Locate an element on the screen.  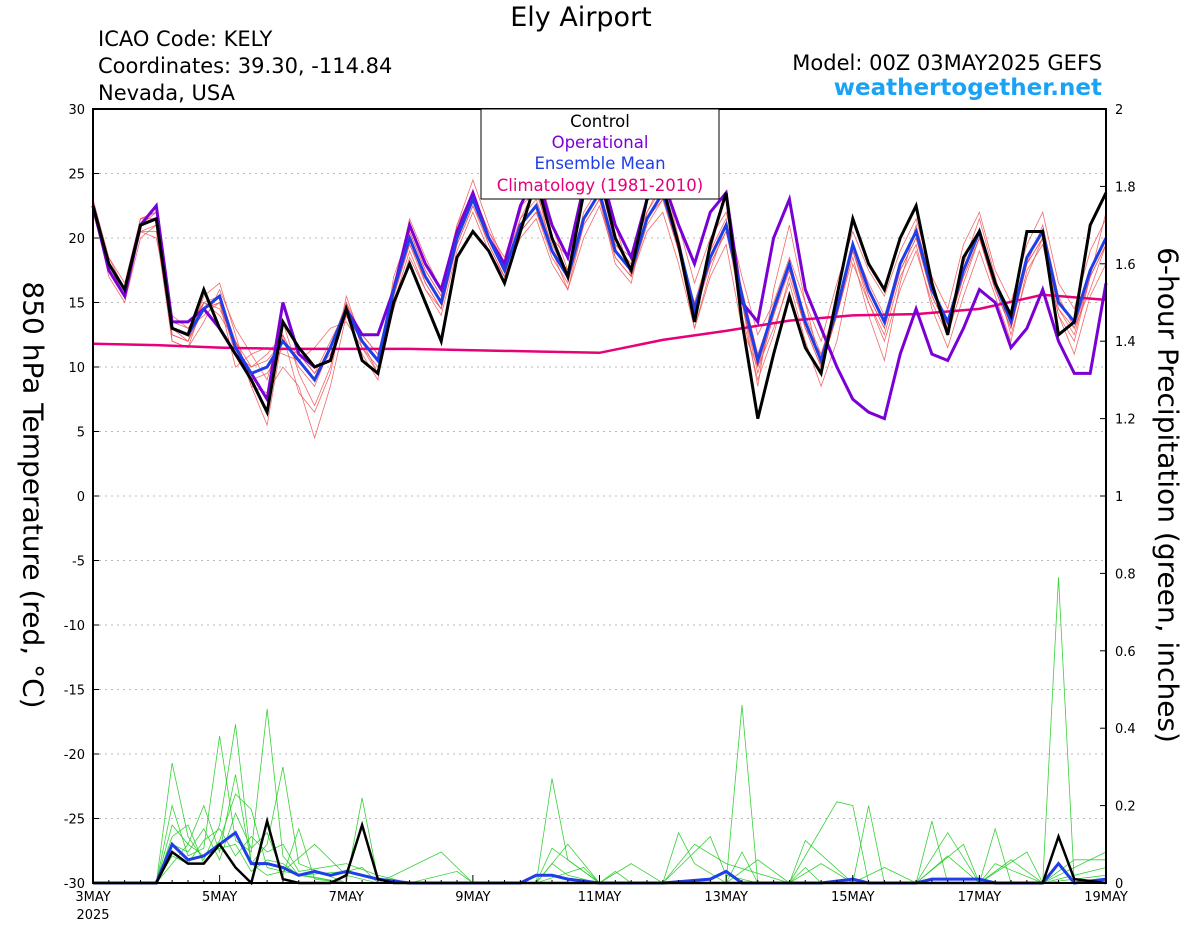
left-tick-label: 5 is located at coordinates (81, 433).